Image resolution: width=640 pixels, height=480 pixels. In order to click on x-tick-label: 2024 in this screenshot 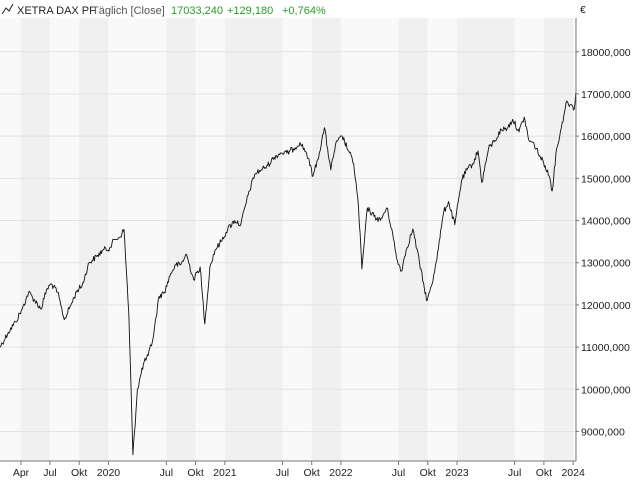, I will do `click(573, 473)`.